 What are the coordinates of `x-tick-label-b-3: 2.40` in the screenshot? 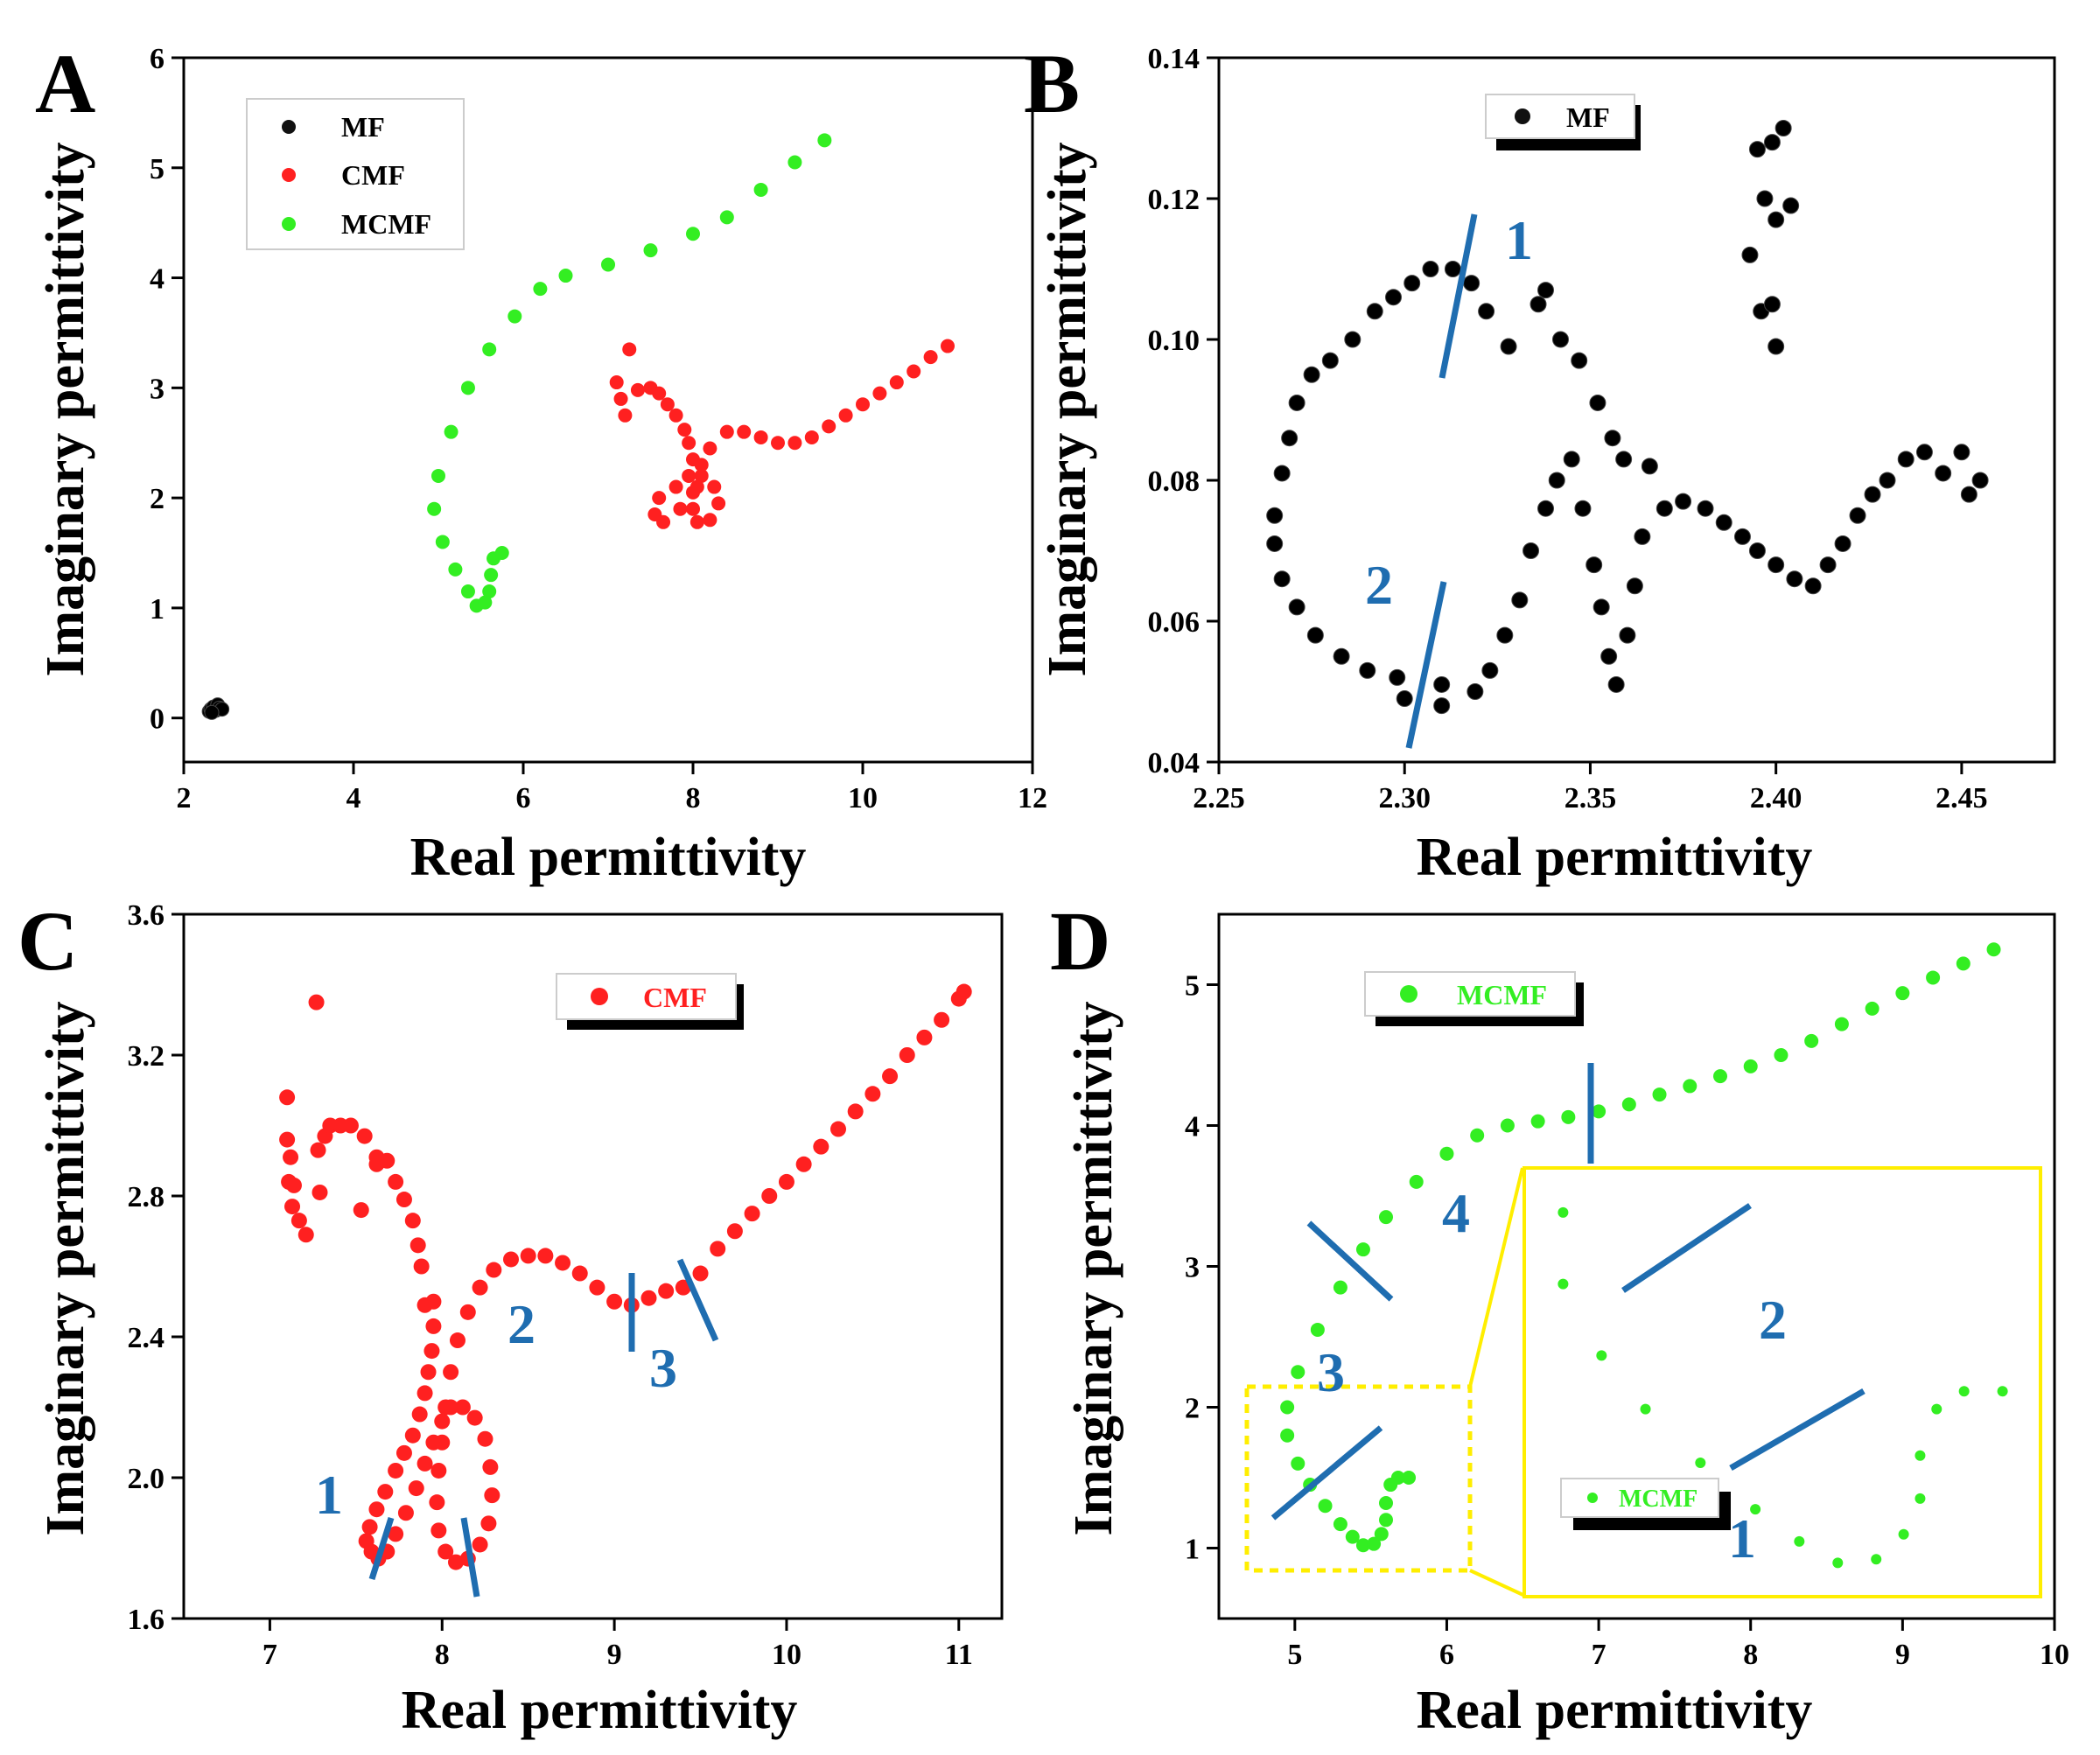 It's located at (1776, 798).